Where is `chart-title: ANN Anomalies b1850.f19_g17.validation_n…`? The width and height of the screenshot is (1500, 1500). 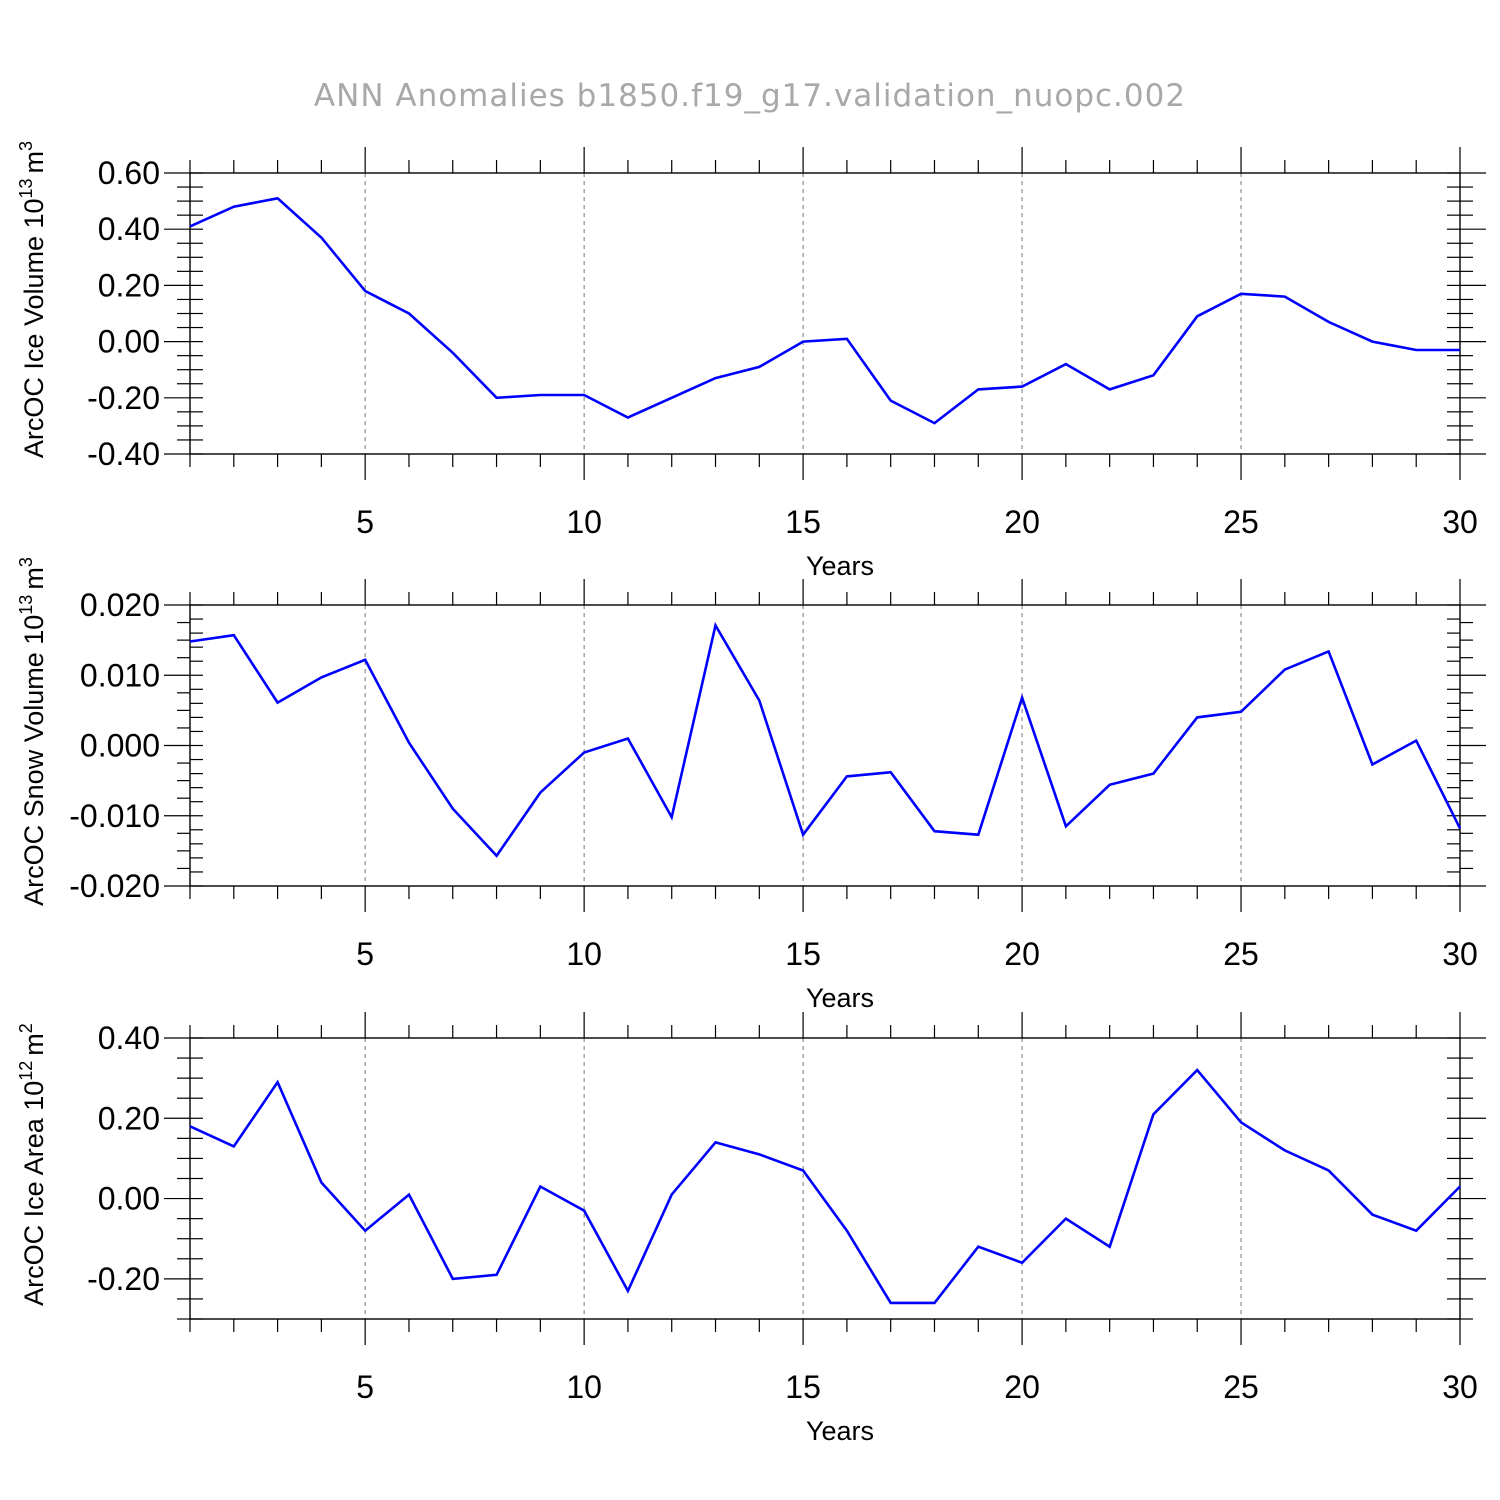
chart-title: ANN Anomalies b1850.f19_g17.validation_n… is located at coordinates (750, 96).